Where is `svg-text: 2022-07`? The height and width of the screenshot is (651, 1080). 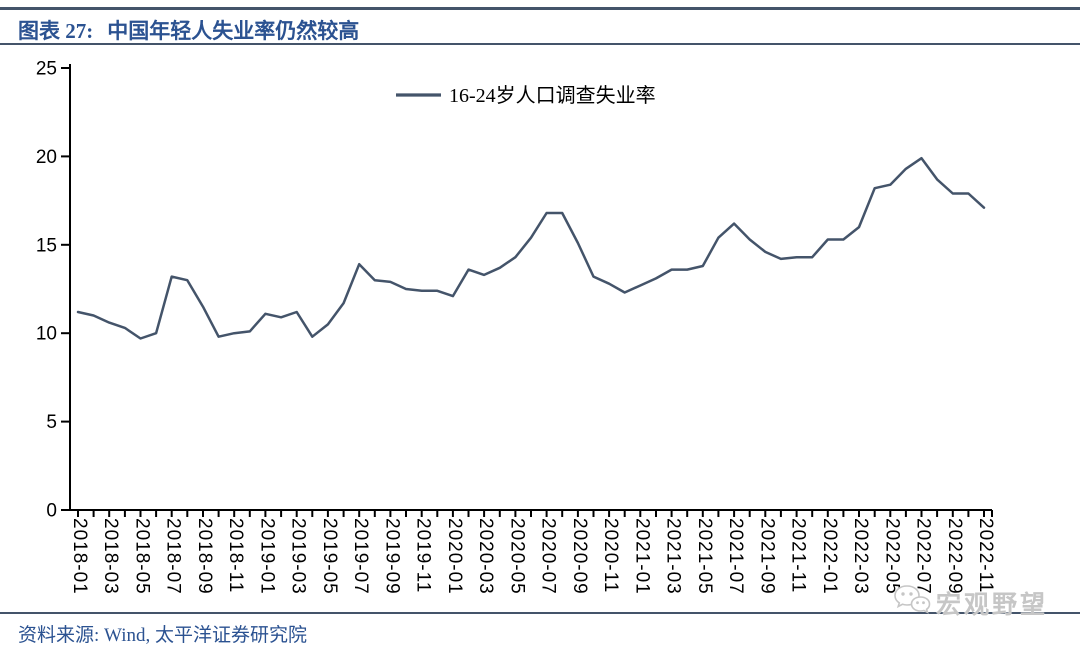
svg-text: 2022-07 is located at coordinates (923, 556).